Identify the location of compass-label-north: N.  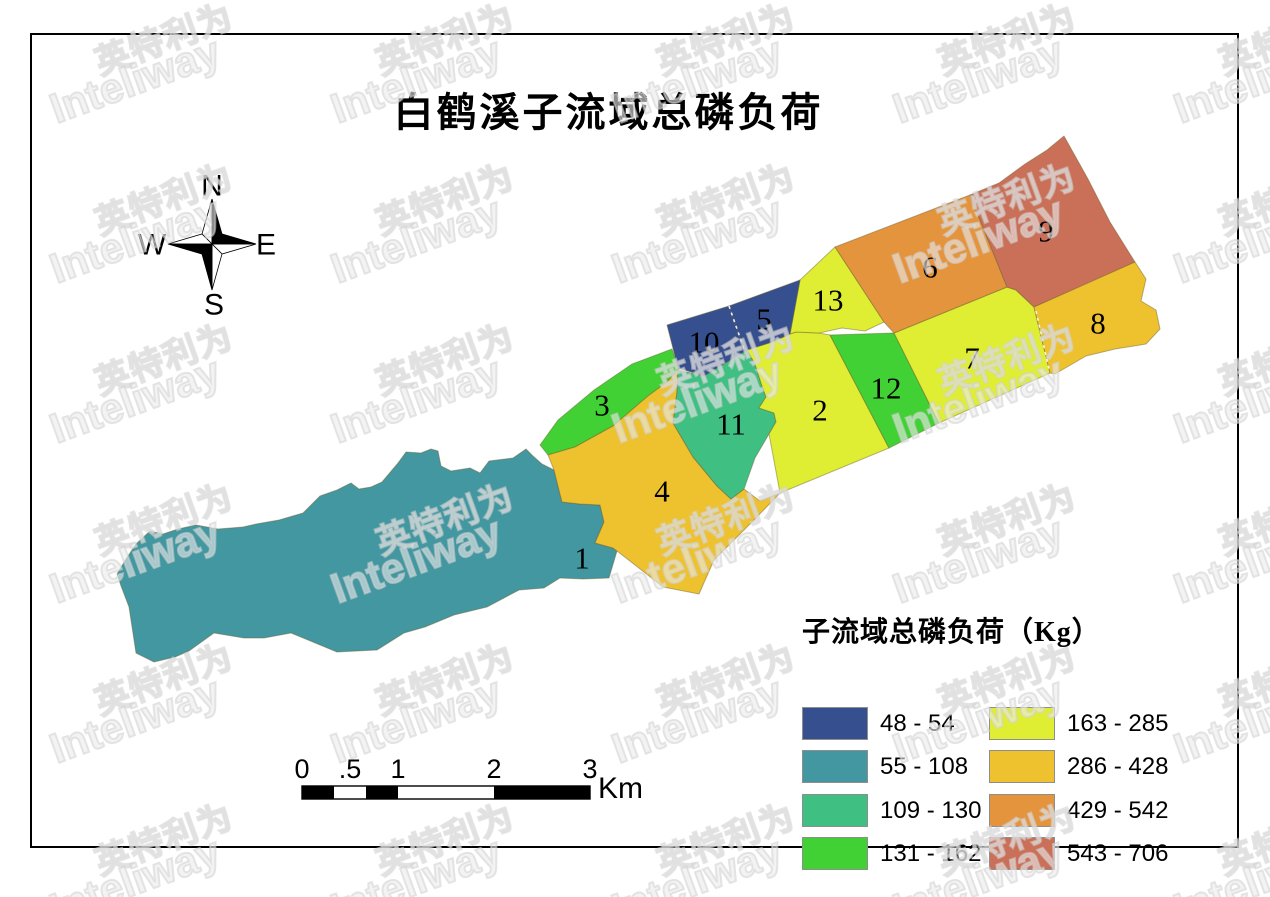
(212, 186).